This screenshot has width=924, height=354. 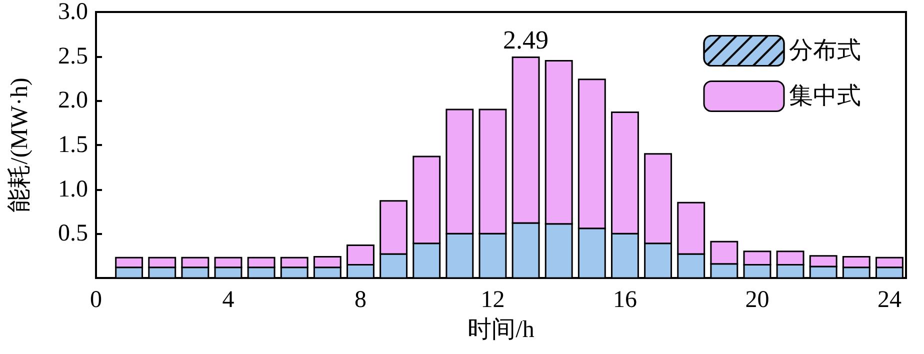 I want to click on y-axis-title: 能耗/(MW·h), so click(x=20, y=145).